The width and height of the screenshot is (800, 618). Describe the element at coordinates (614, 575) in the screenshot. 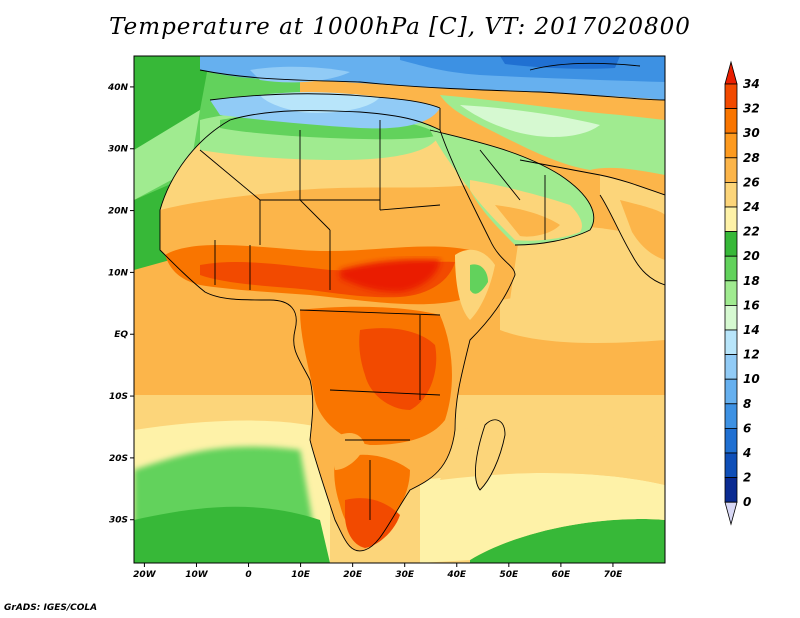

I see `lon-tick-label: 70E` at that location.